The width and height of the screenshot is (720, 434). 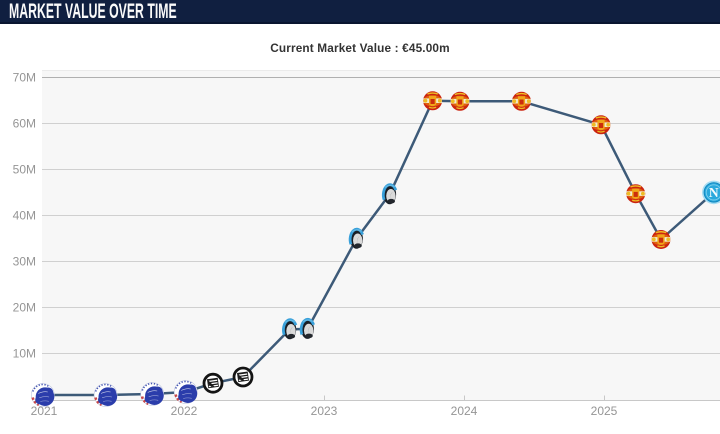 What do you see at coordinates (24, 124) in the screenshot?
I see `svg-text: 60M` at bounding box center [24, 124].